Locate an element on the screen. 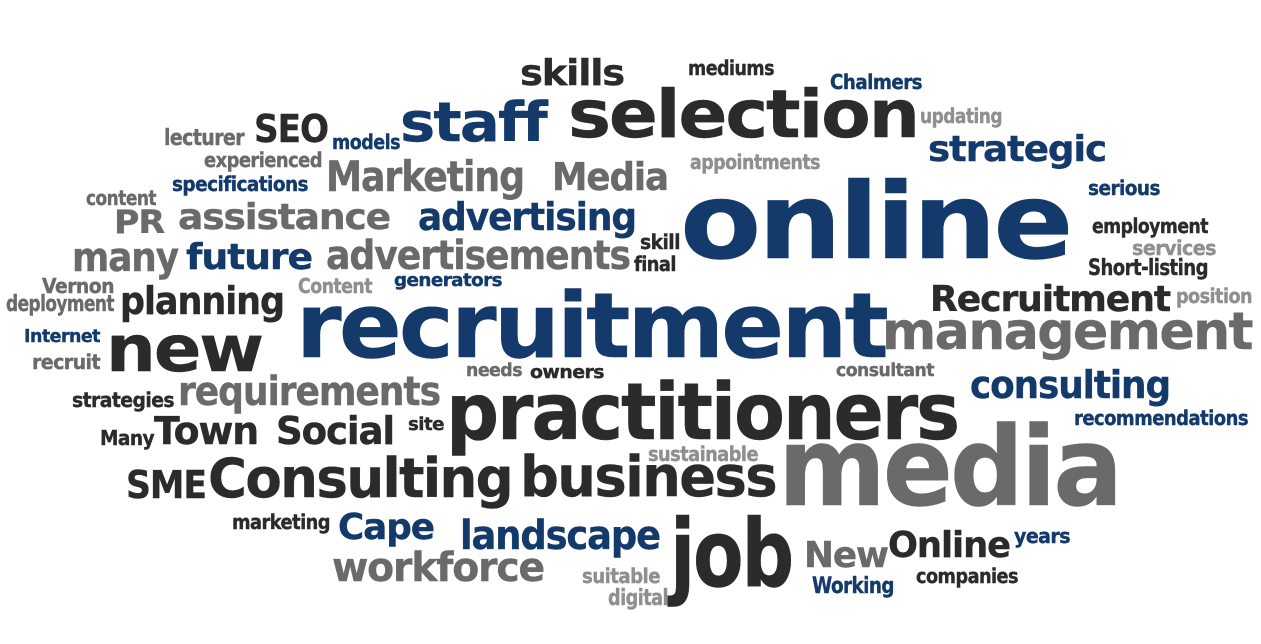 This screenshot has height=644, width=1261. word-new: new is located at coordinates (185, 350).